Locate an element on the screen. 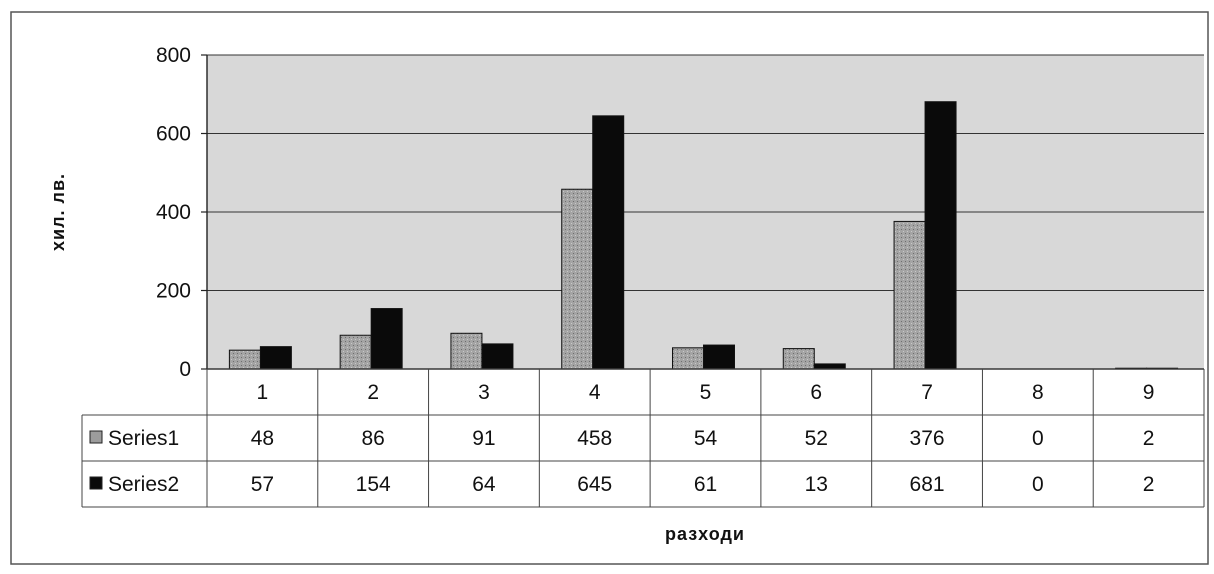 This screenshot has height=574, width=1214. y-tick-label: 200 is located at coordinates (173, 291).